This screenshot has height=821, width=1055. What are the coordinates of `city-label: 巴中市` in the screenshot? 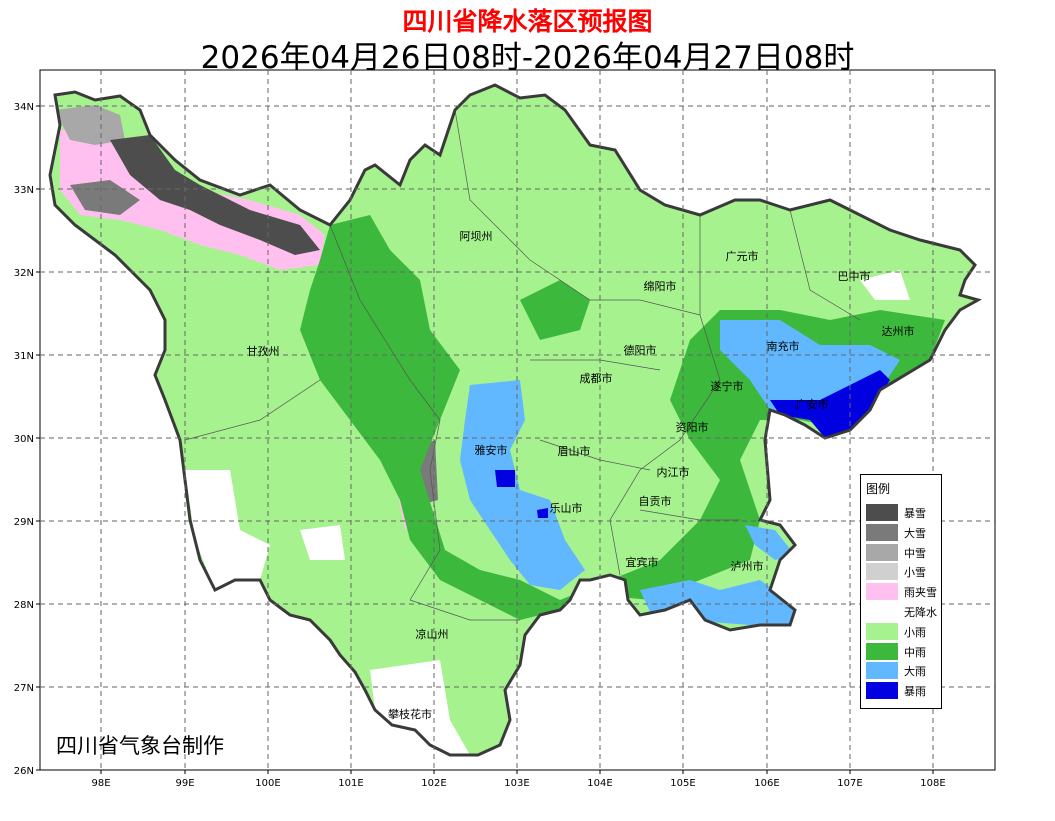 It's located at (854, 276).